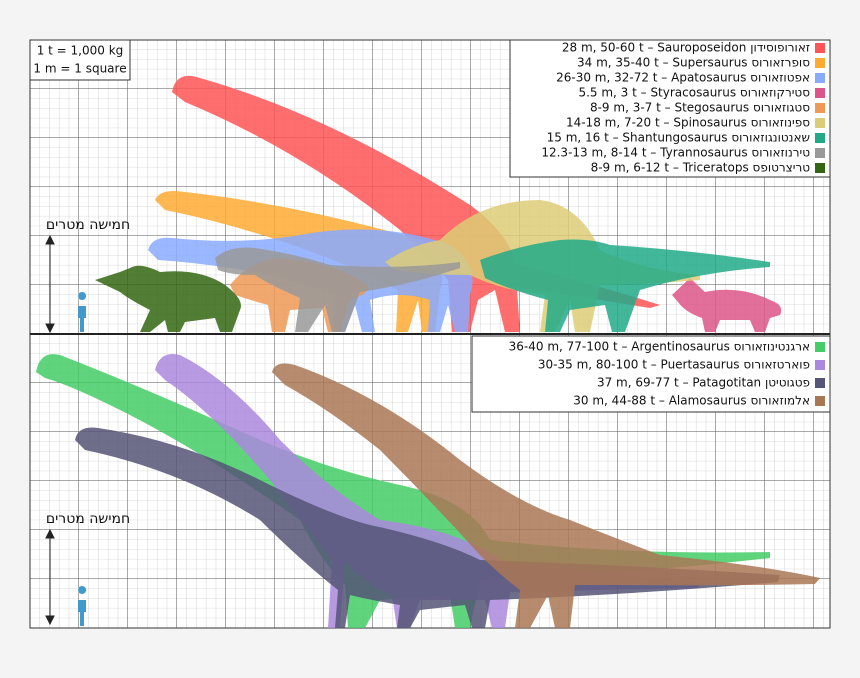 The height and width of the screenshot is (678, 860). What do you see at coordinates (79, 69) in the screenshot?
I see `scale-text: 1 m = 1 square` at bounding box center [79, 69].